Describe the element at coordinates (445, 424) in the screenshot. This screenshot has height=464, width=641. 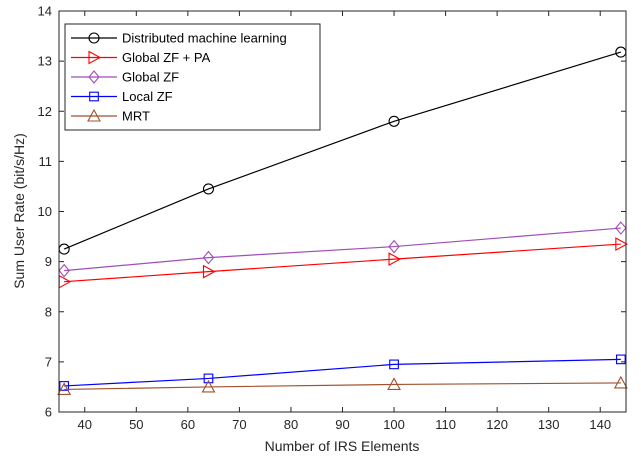
I see `x-tick-label: 110` at that location.